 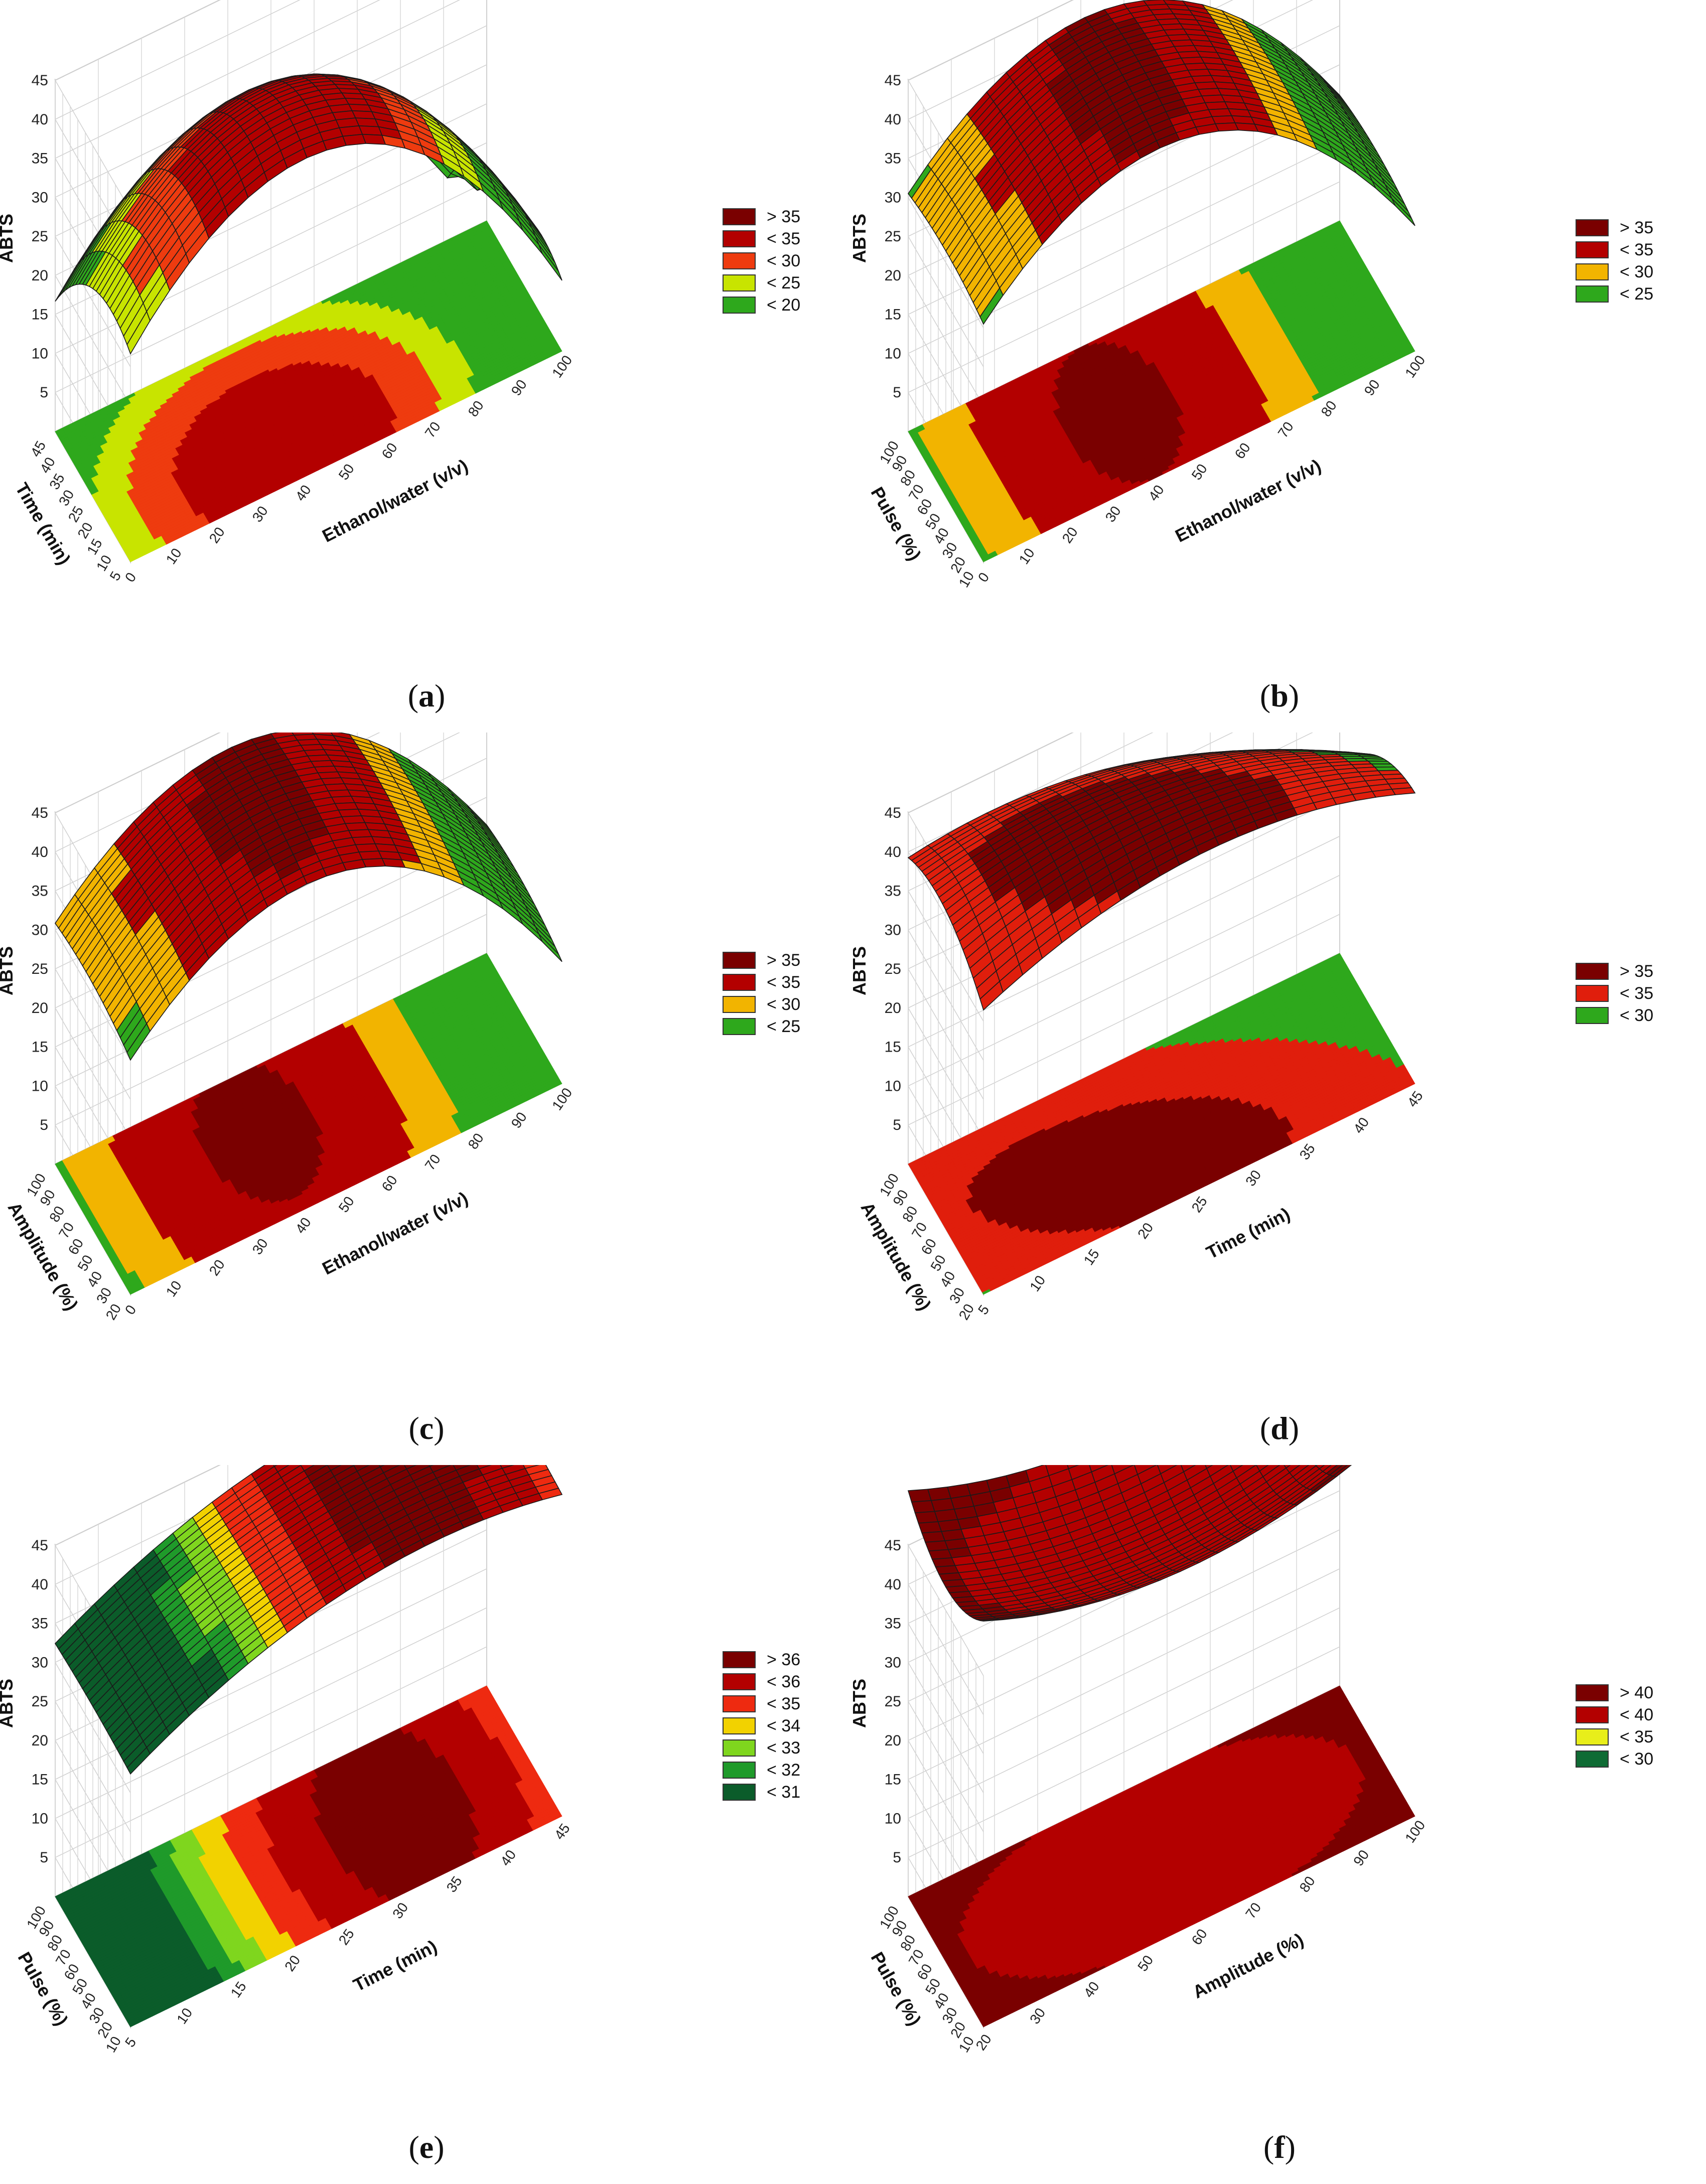 I want to click on legend-label: < 20, so click(x=783, y=305).